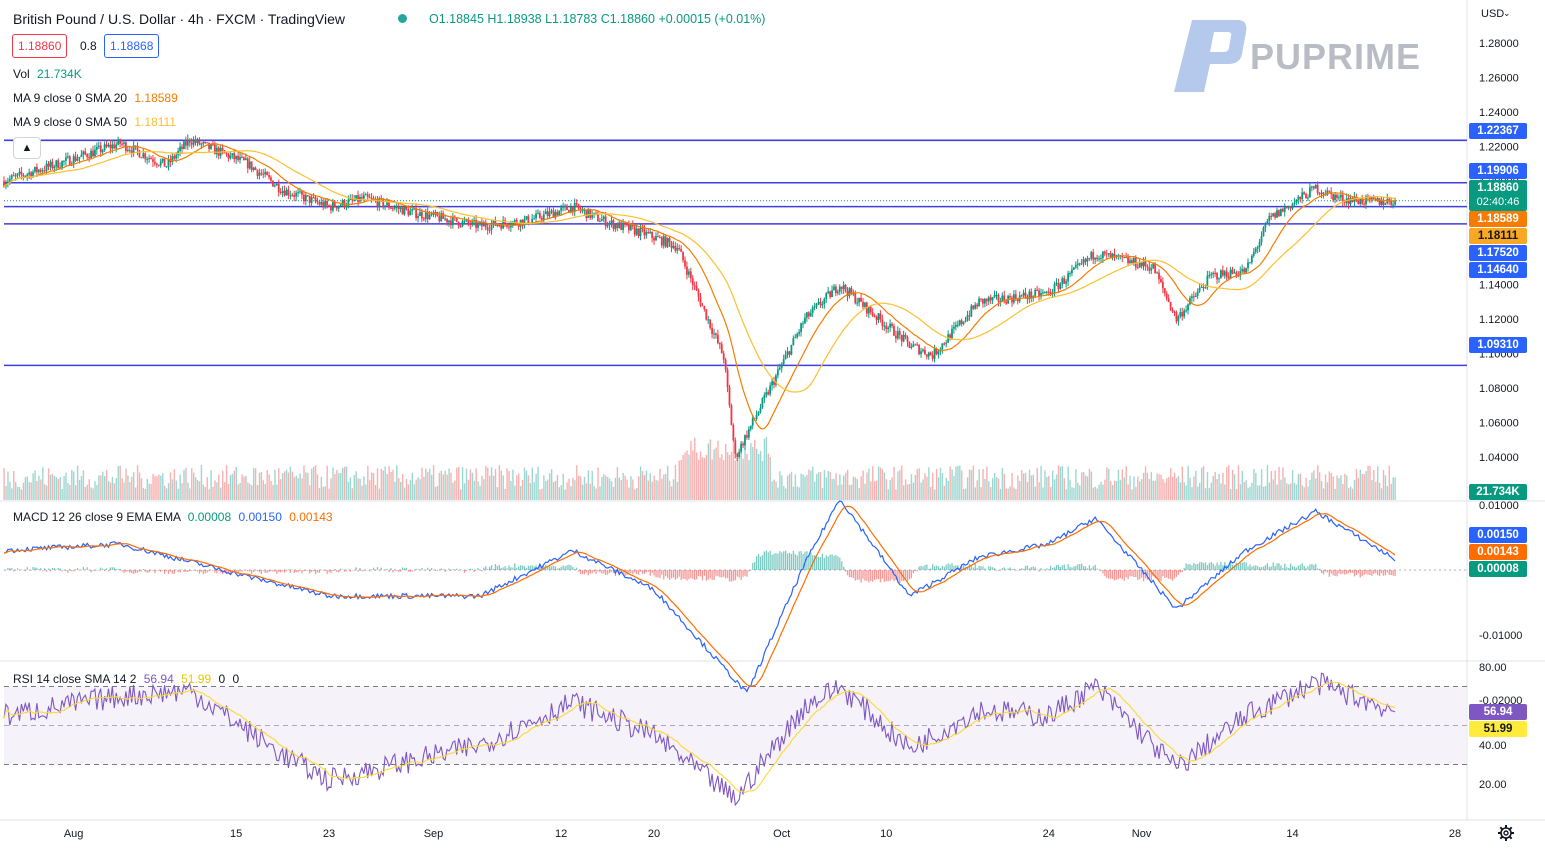 This screenshot has width=1545, height=853. What do you see at coordinates (132, 46) in the screenshot?
I see `buy-button: 1.18868` at bounding box center [132, 46].